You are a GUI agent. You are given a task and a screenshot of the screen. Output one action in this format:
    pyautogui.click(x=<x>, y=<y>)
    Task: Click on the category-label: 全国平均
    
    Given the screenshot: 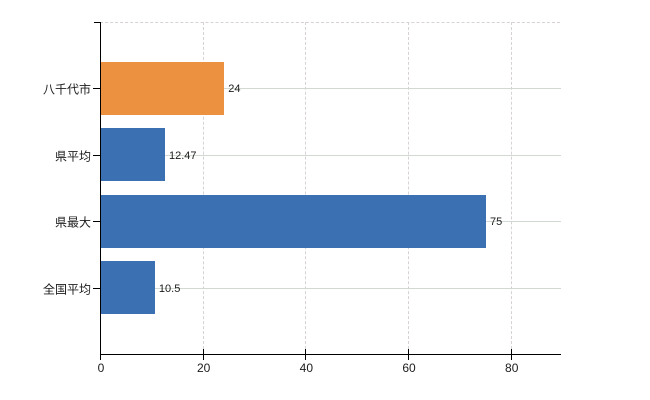 What is the action you would take?
    pyautogui.click(x=66, y=289)
    